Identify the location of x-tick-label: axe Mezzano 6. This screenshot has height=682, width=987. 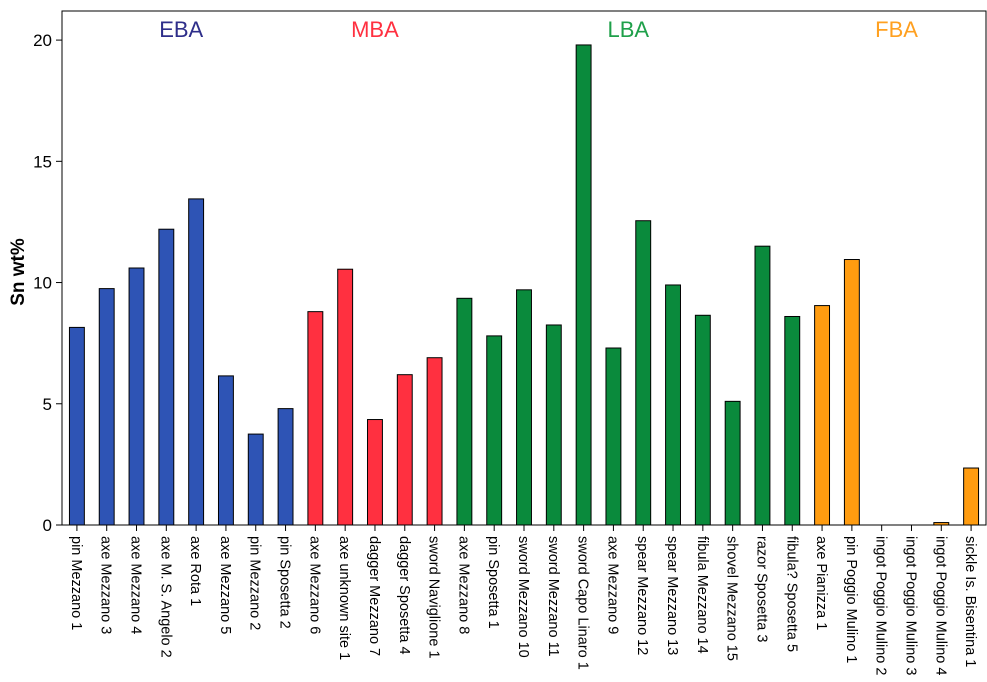
(314, 585).